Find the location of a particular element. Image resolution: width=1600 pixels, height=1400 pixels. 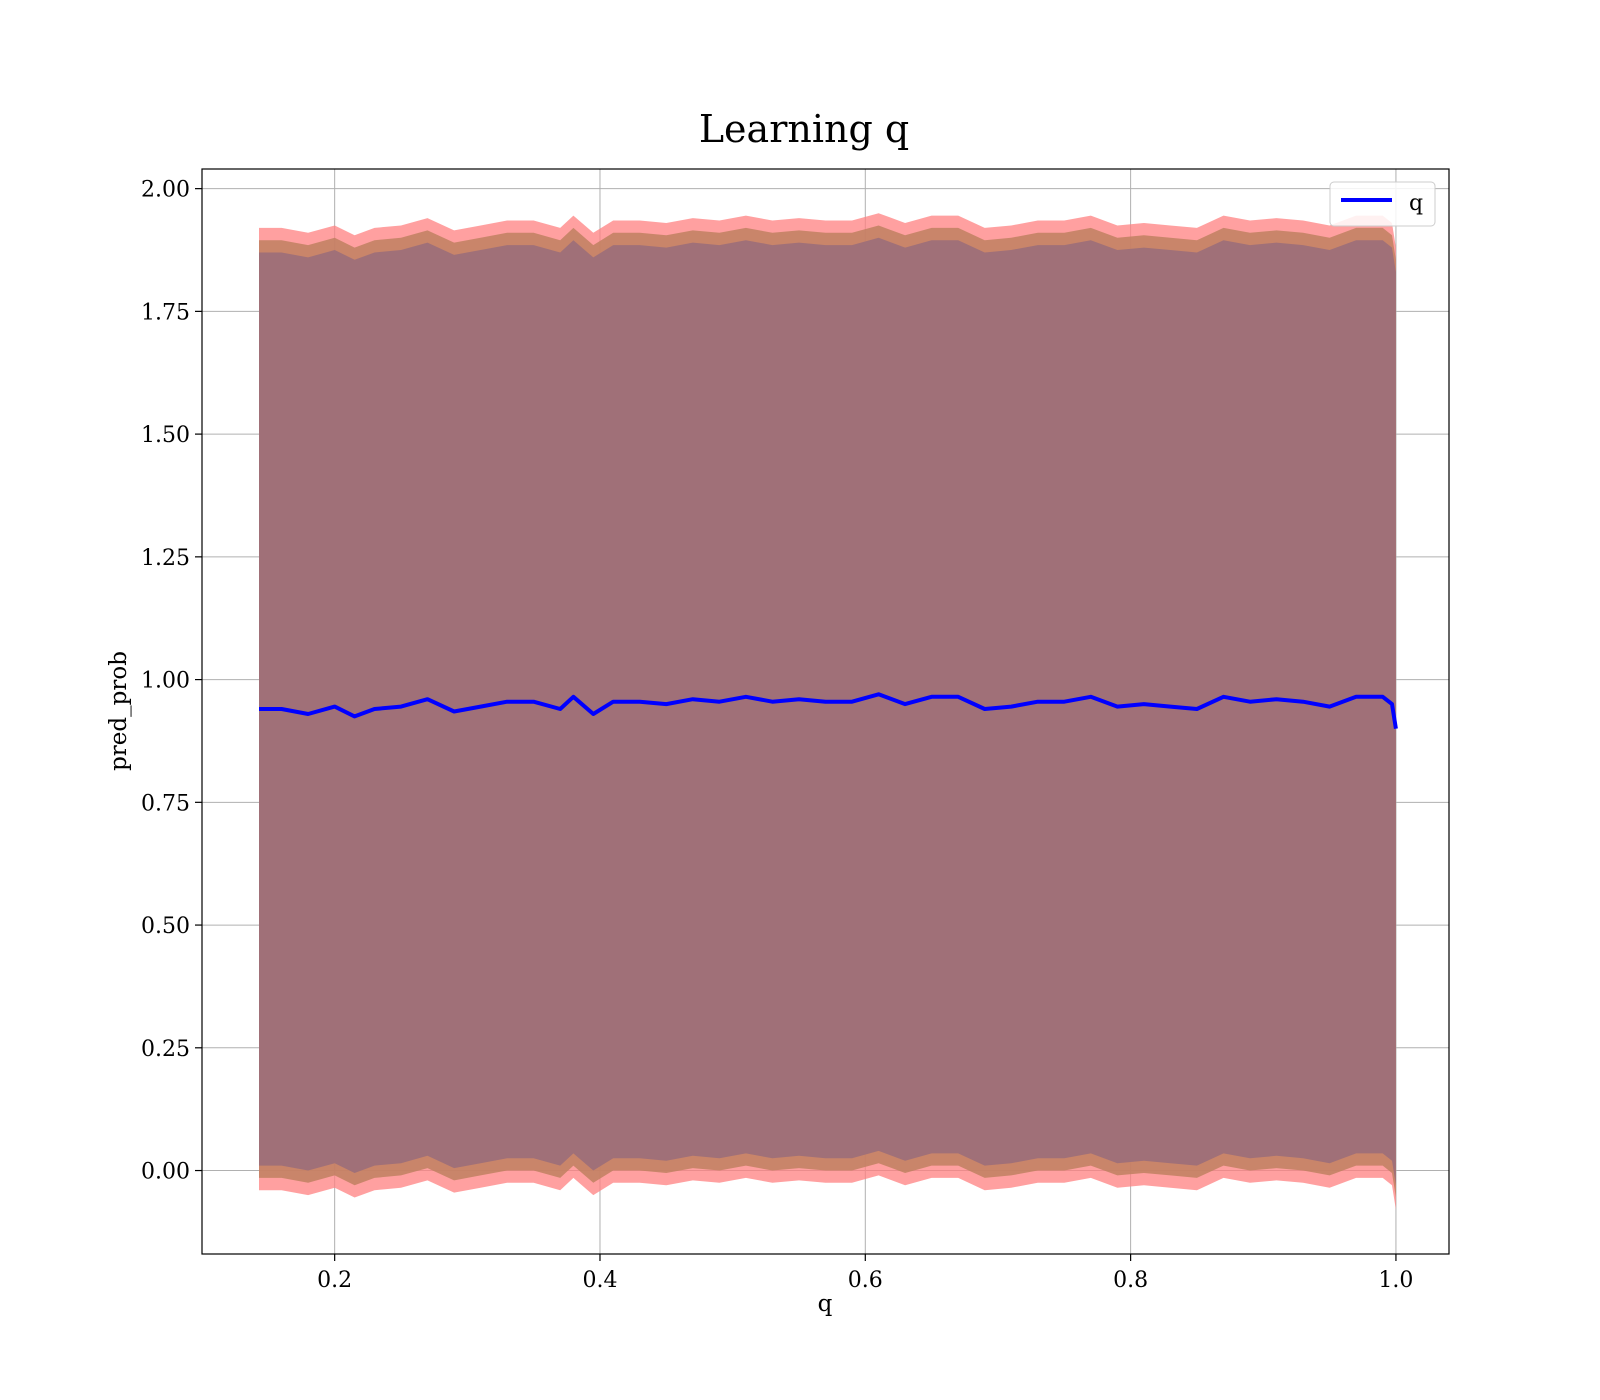

x-axis-ticks: 0.2 0.4 0.6 0.8 1.0 is located at coordinates (865, 1273).